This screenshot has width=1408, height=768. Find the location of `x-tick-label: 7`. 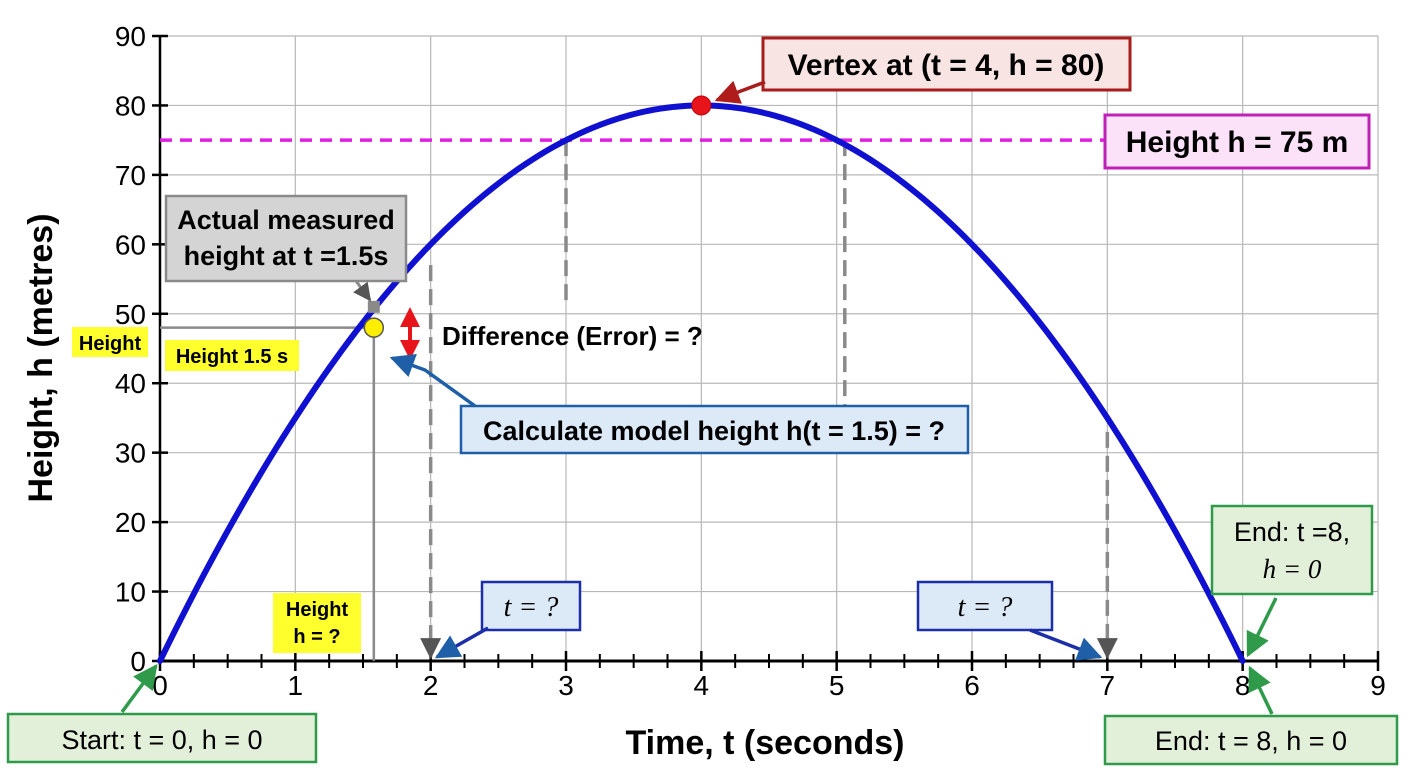

x-tick-label: 7 is located at coordinates (1108, 685).